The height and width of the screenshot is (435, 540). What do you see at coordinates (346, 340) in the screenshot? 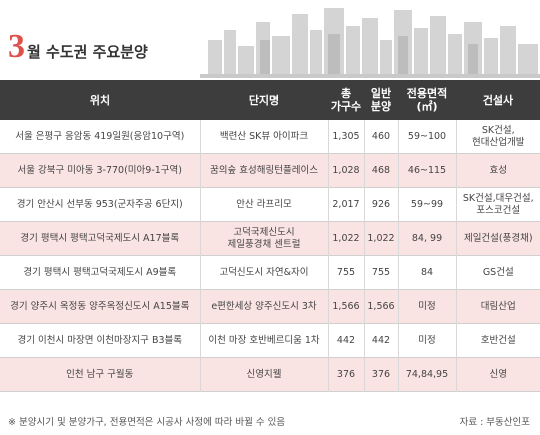
I see `cell-total: 442` at bounding box center [346, 340].